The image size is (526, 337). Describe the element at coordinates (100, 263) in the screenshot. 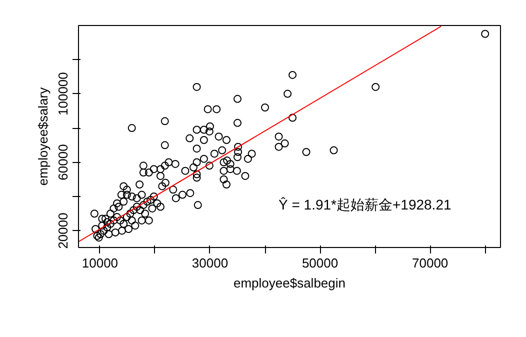

I see `x-tick-label: 10000` at that location.